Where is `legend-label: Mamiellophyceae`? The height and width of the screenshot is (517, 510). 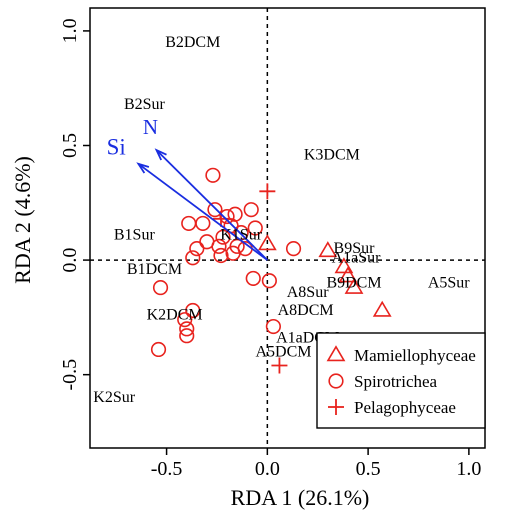 legend-label: Mamiellophyceae is located at coordinates (415, 355).